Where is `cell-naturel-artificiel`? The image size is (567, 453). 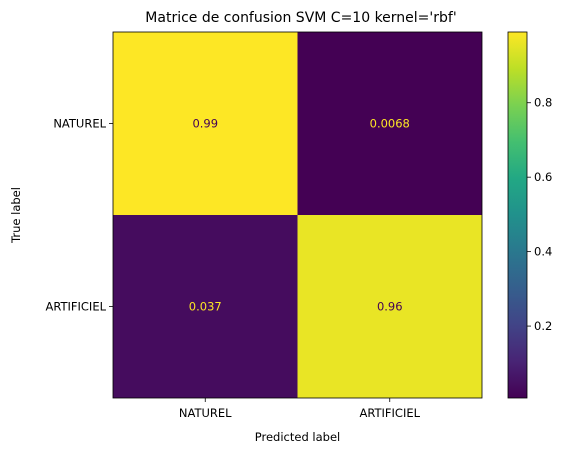
cell-naturel-artificiel is located at coordinates (389, 123).